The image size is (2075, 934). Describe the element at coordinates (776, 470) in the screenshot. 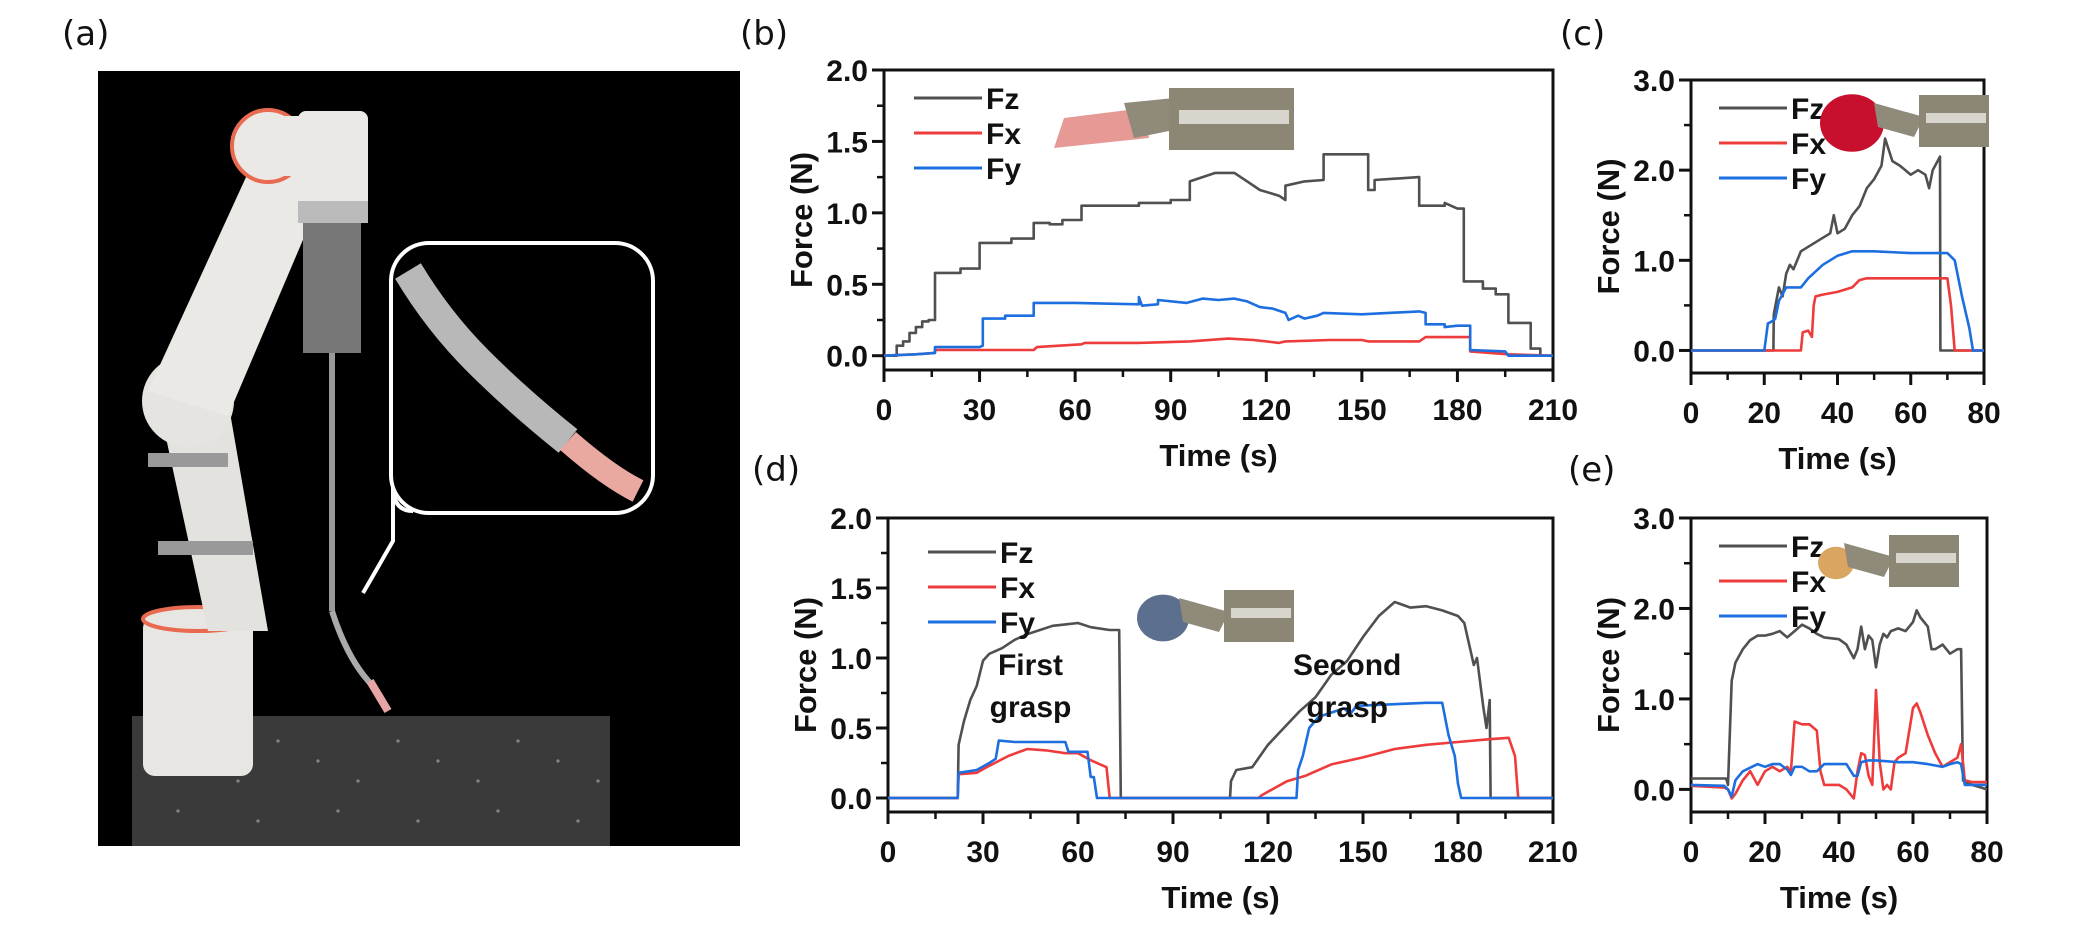

I see `panel-label-d: (d)` at that location.